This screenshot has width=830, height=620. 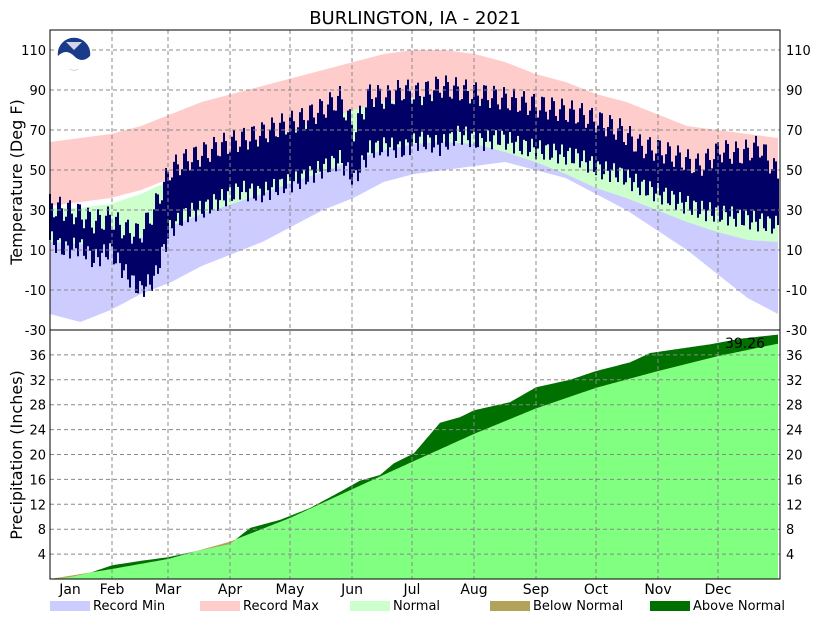 I want to click on precip-tick-right: 36, so click(x=794, y=356).